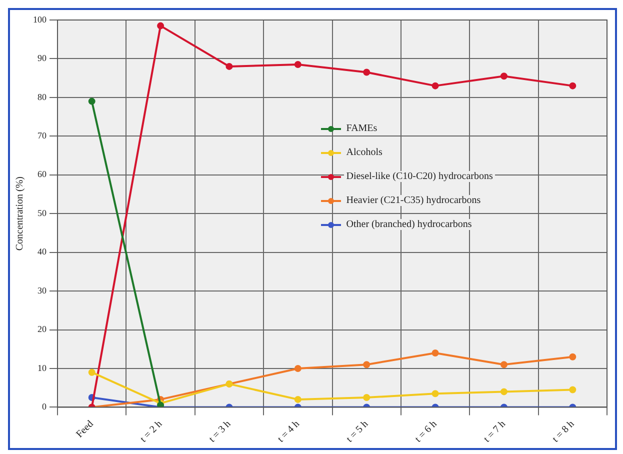 The image size is (623, 454). What do you see at coordinates (42, 135) in the screenshot?
I see `y-tick-label: 70` at bounding box center [42, 135].